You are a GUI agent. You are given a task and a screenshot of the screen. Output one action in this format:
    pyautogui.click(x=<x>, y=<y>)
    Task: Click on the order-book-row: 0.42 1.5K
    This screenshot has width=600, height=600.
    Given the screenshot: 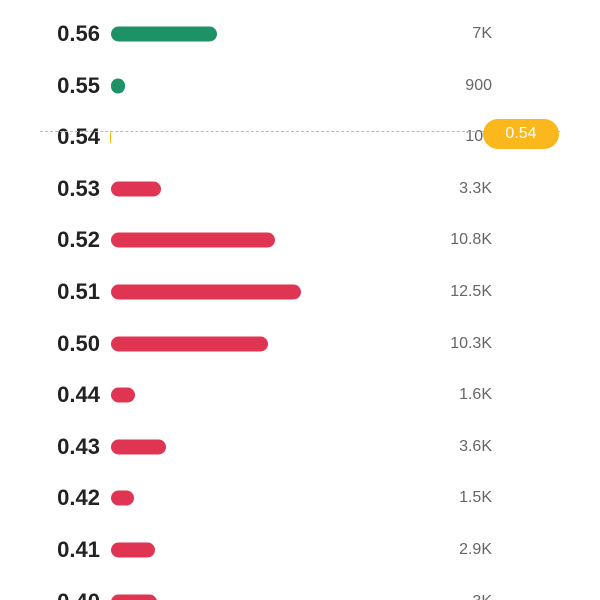 What is the action you would take?
    pyautogui.click(x=300, y=498)
    